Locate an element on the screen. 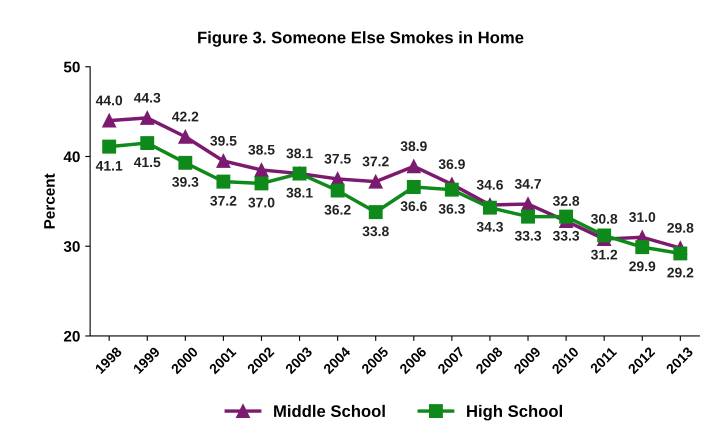 The image size is (721, 445). data-label: 32.8 is located at coordinates (566, 201).